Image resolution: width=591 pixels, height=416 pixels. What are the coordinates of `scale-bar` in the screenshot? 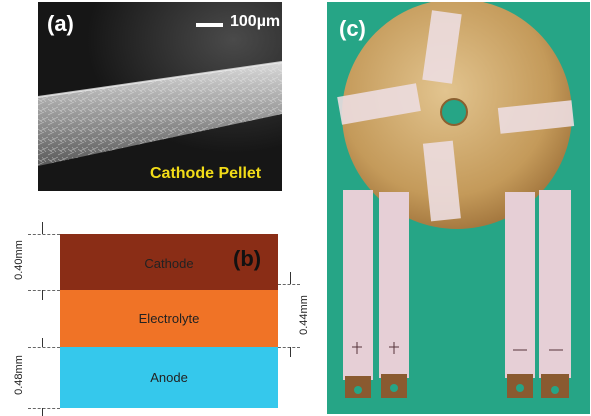 It's located at (209, 25).